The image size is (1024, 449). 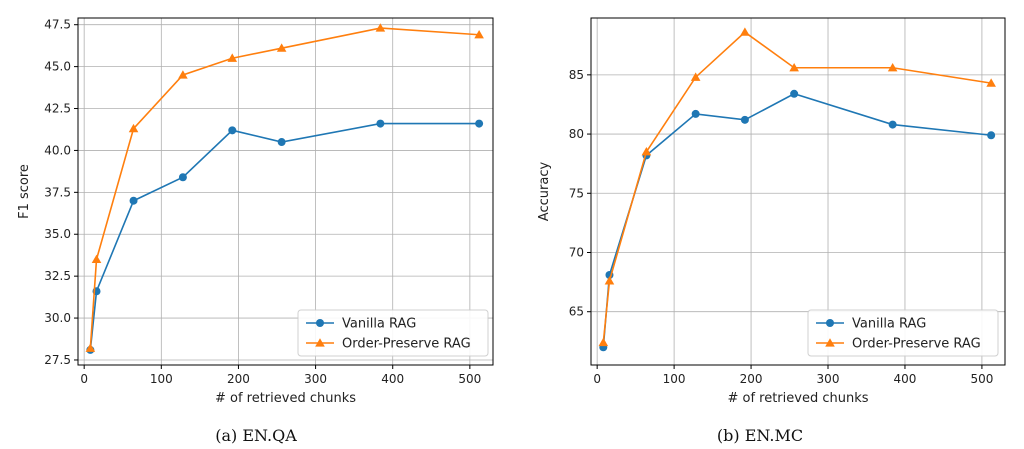 What do you see at coordinates (576, 75) in the screenshot?
I see `y-tick-label: 85` at bounding box center [576, 75].